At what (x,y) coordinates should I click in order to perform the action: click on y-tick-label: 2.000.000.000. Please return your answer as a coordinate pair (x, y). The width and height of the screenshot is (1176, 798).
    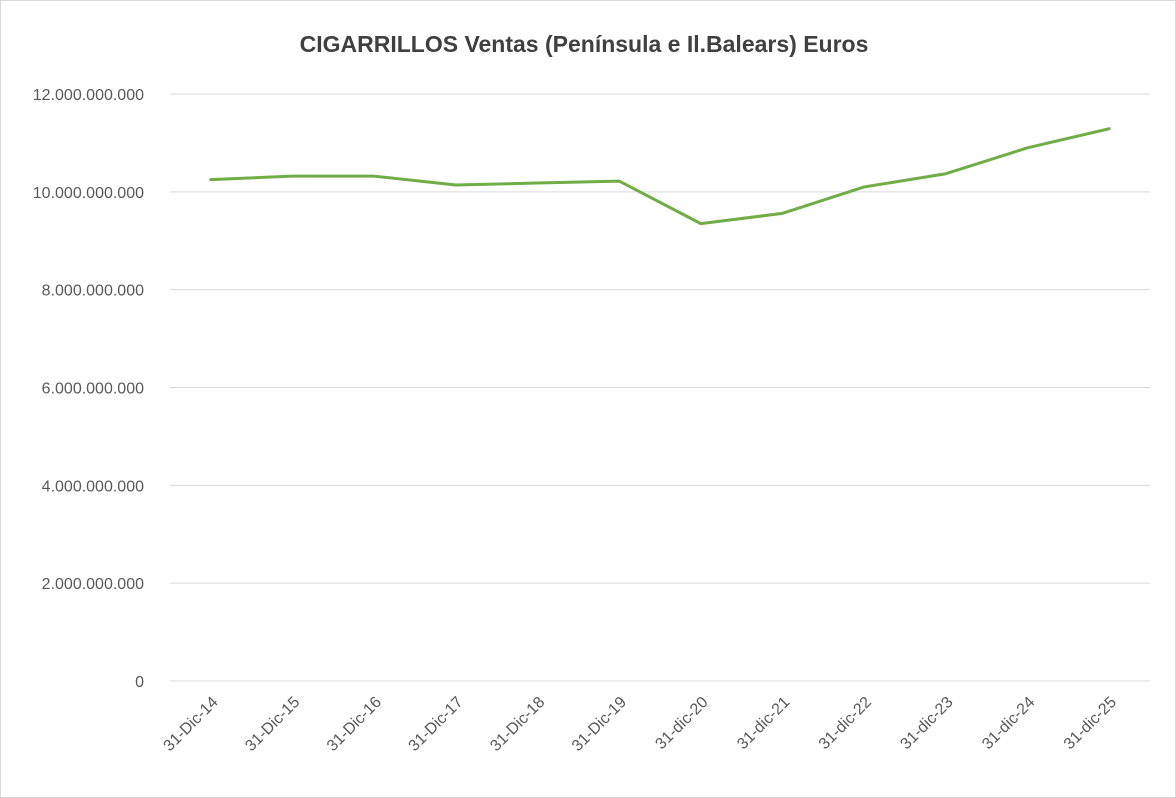
    Looking at the image, I should click on (93, 584).